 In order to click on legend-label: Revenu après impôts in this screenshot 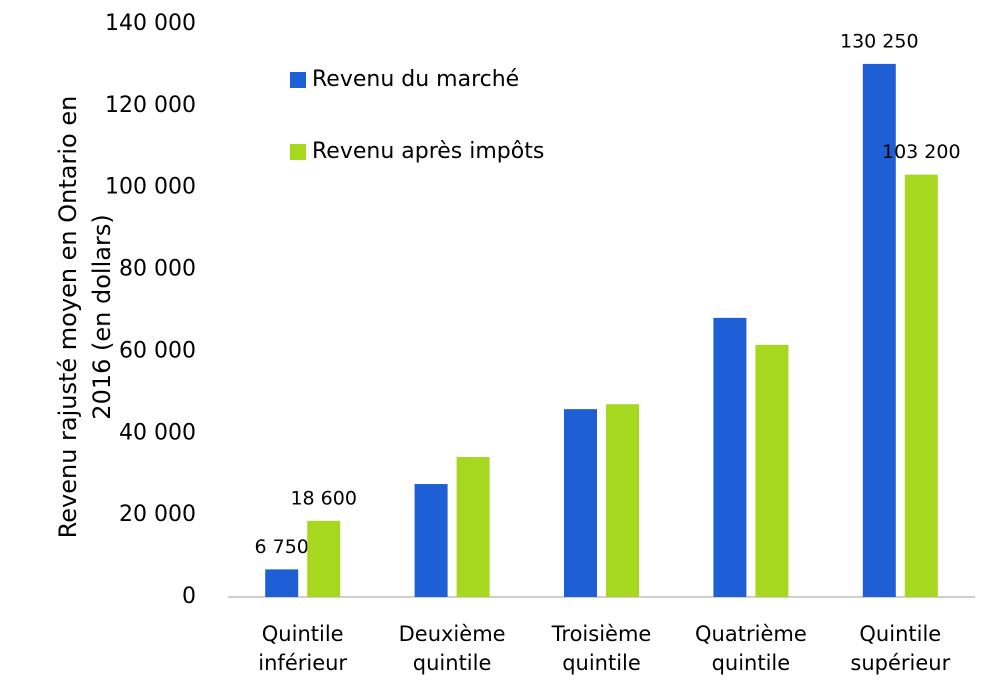, I will do `click(428, 151)`.